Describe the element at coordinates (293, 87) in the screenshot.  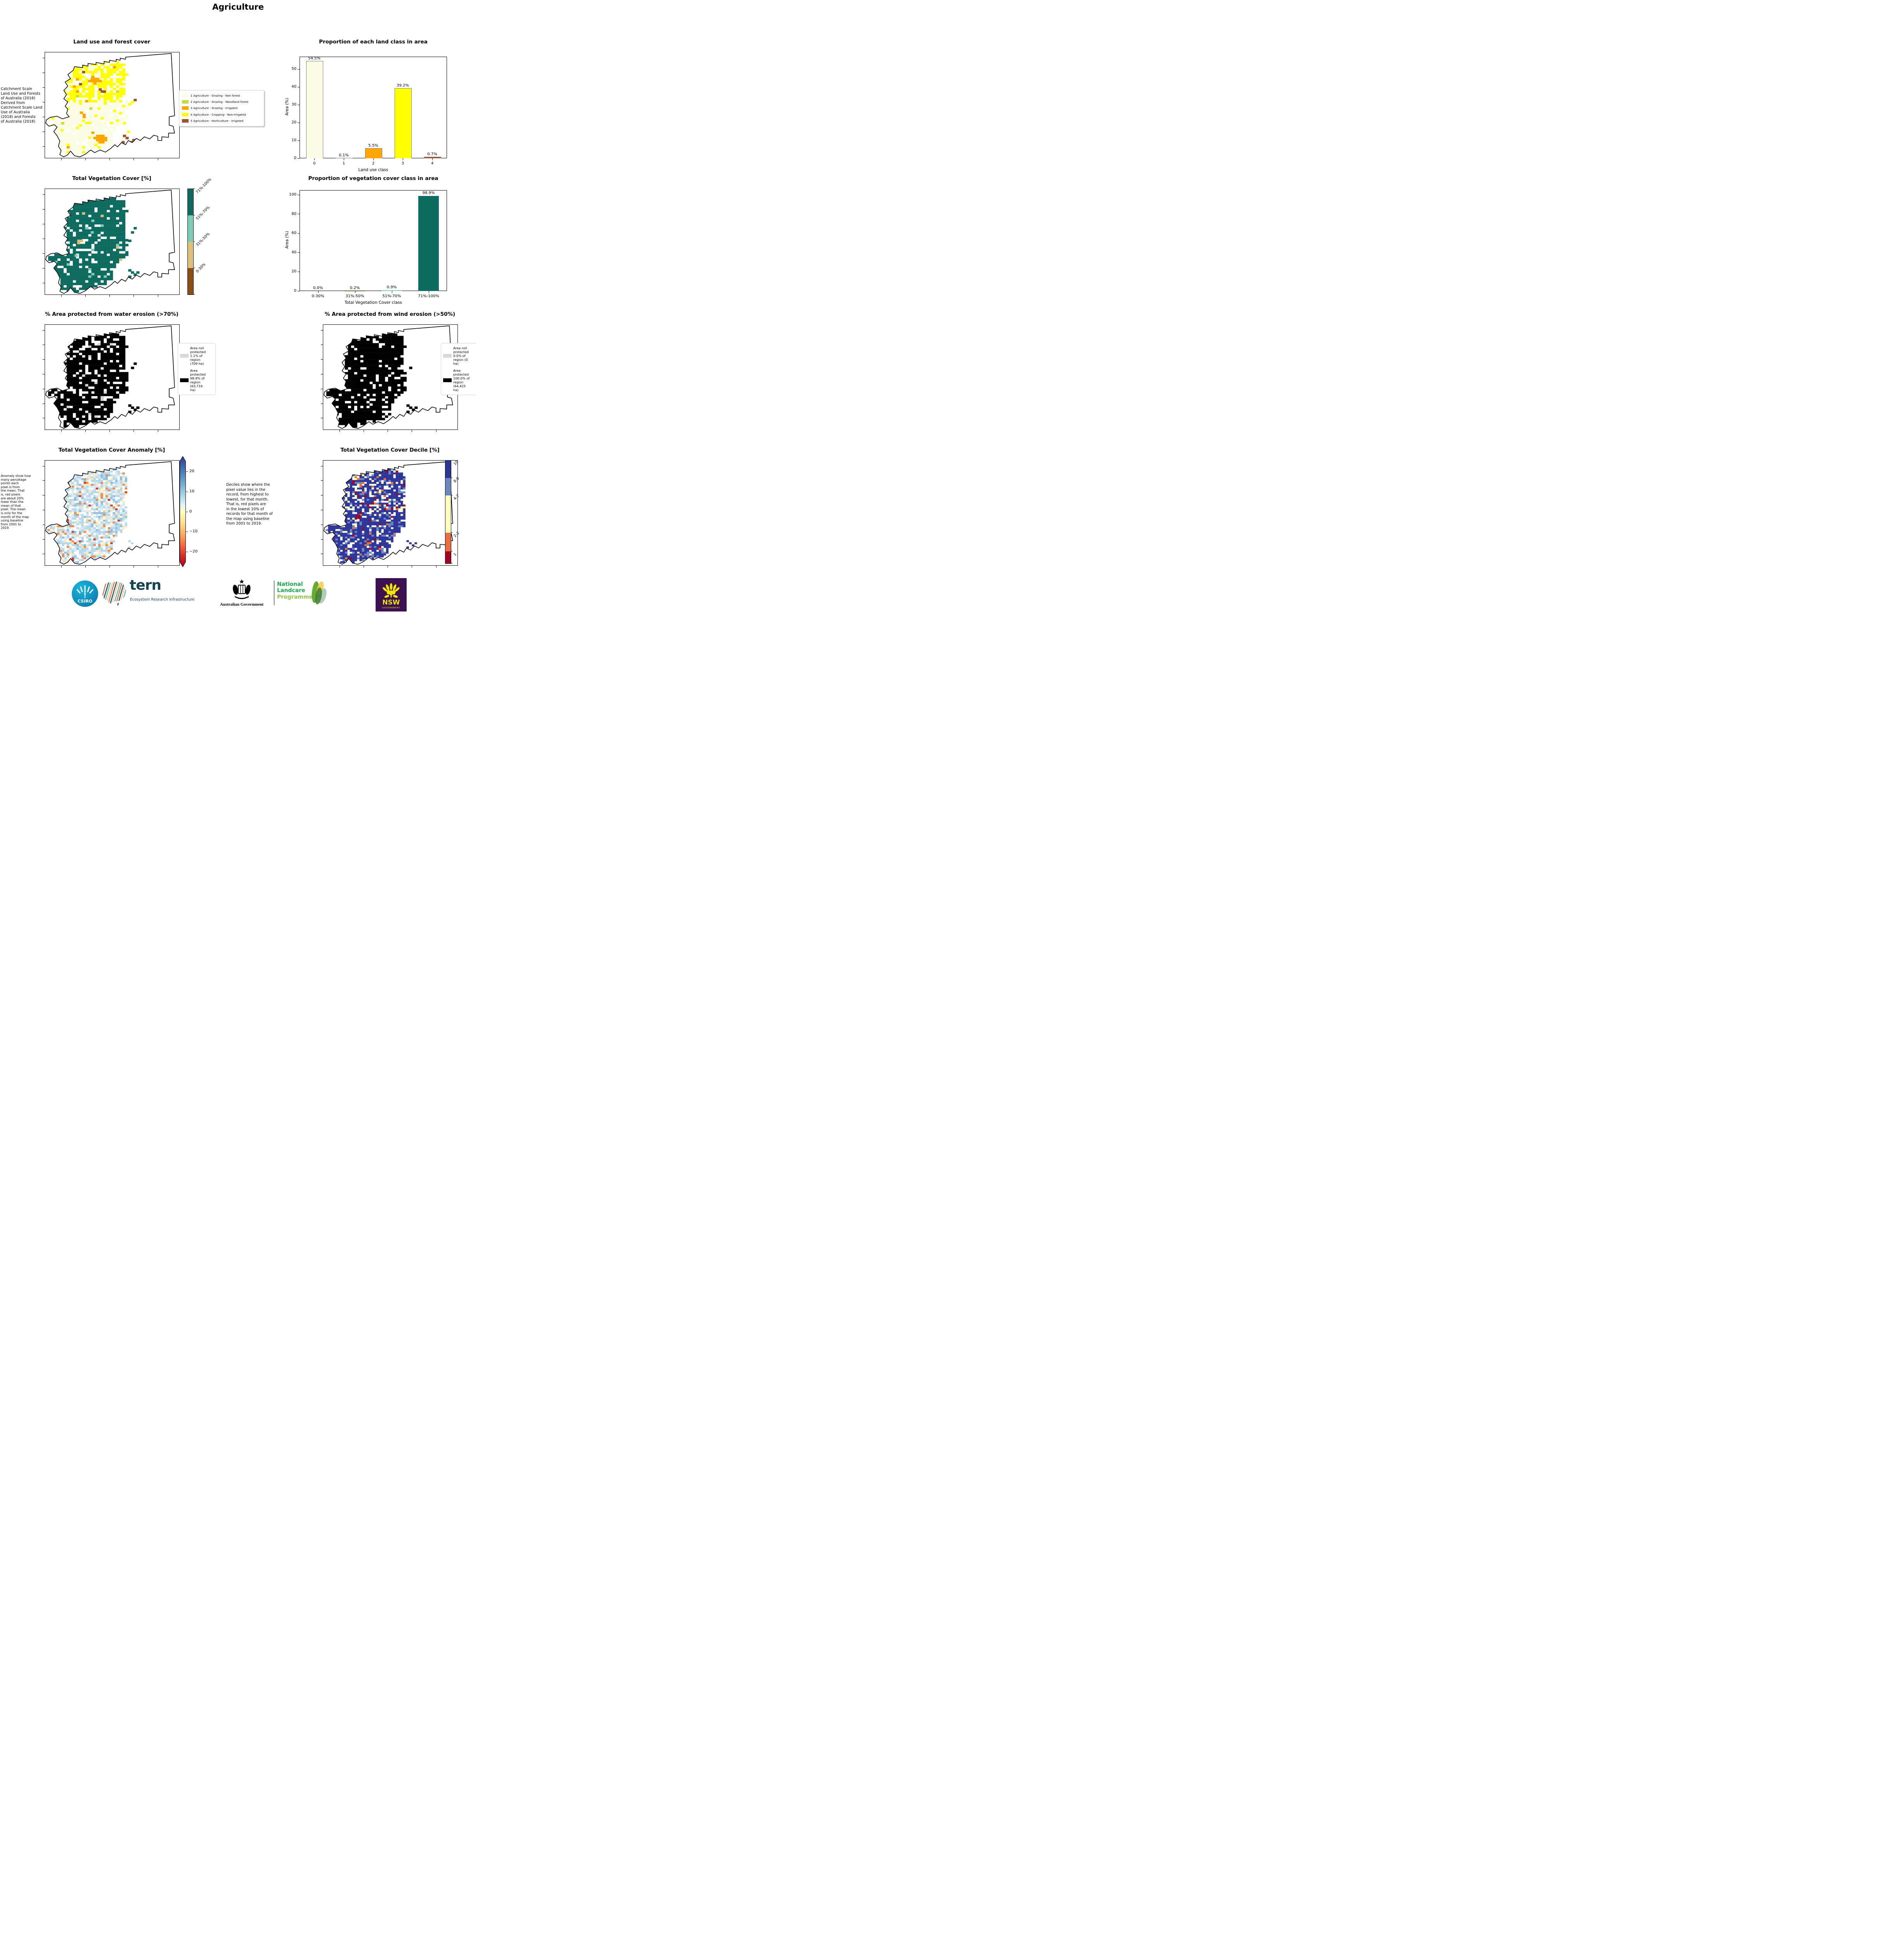
I see `y-tick-label: 40` at that location.